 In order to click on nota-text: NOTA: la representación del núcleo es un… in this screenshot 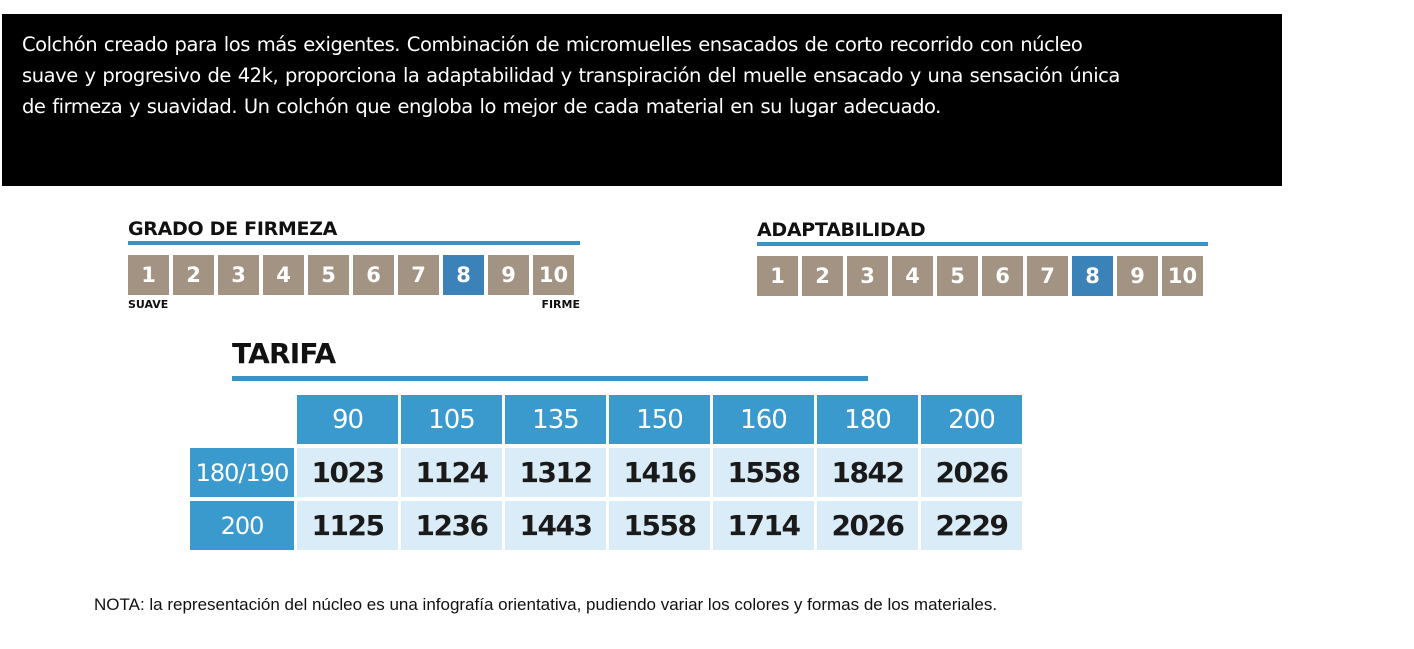, I will do `click(546, 604)`.